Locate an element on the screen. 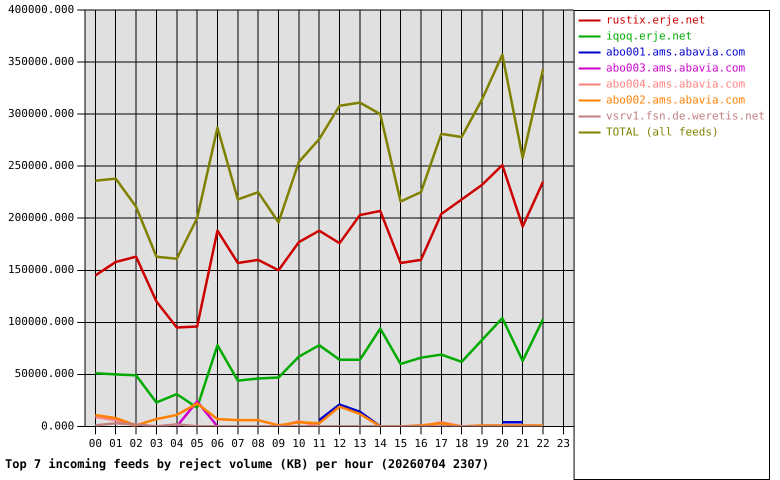 This screenshot has height=480, width=780. x-tick-label: 12 is located at coordinates (339, 443).